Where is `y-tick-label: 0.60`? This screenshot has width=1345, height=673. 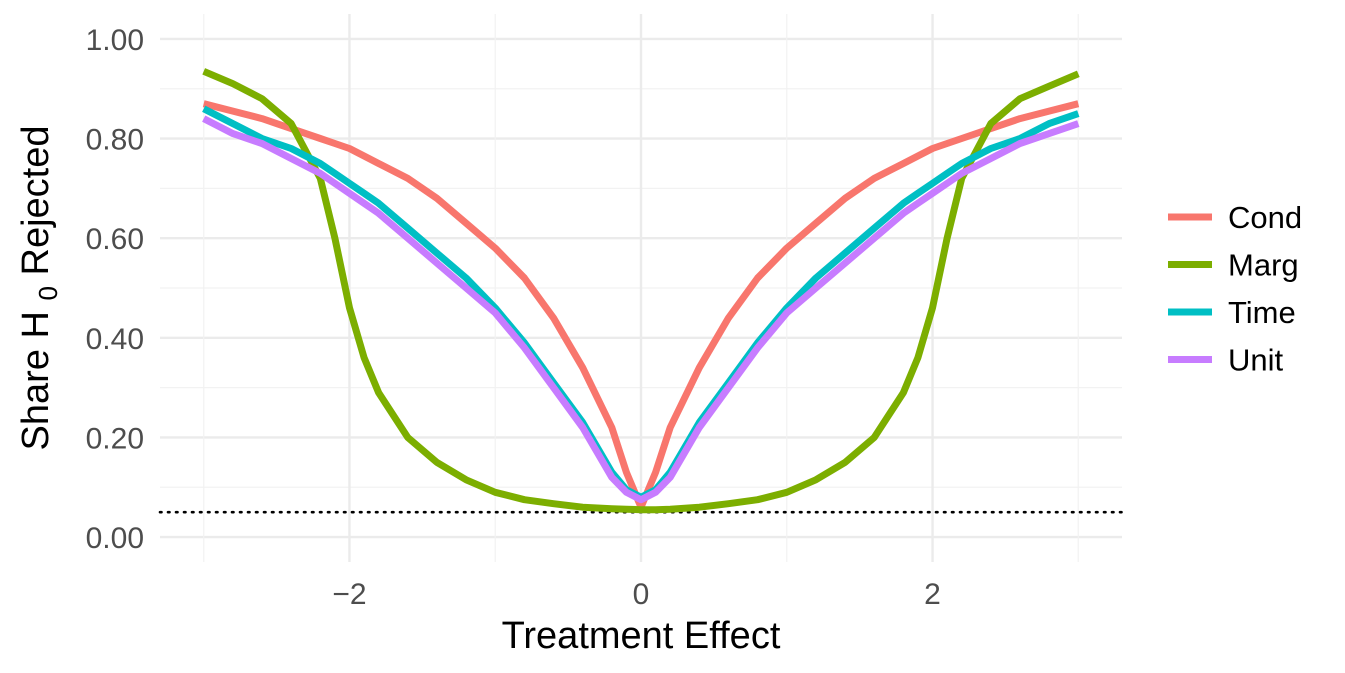 y-tick-label: 0.60 is located at coordinates (115, 239).